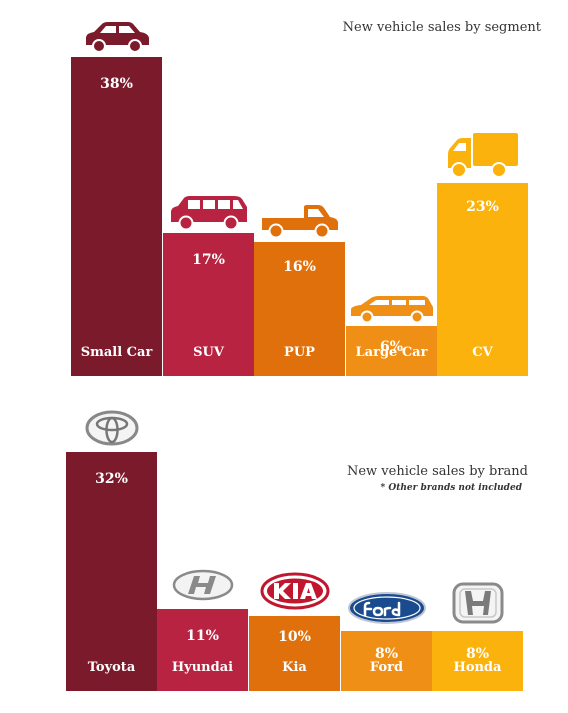 The image size is (568, 713). I want to click on bar-value-label: 17%, so click(208, 260).